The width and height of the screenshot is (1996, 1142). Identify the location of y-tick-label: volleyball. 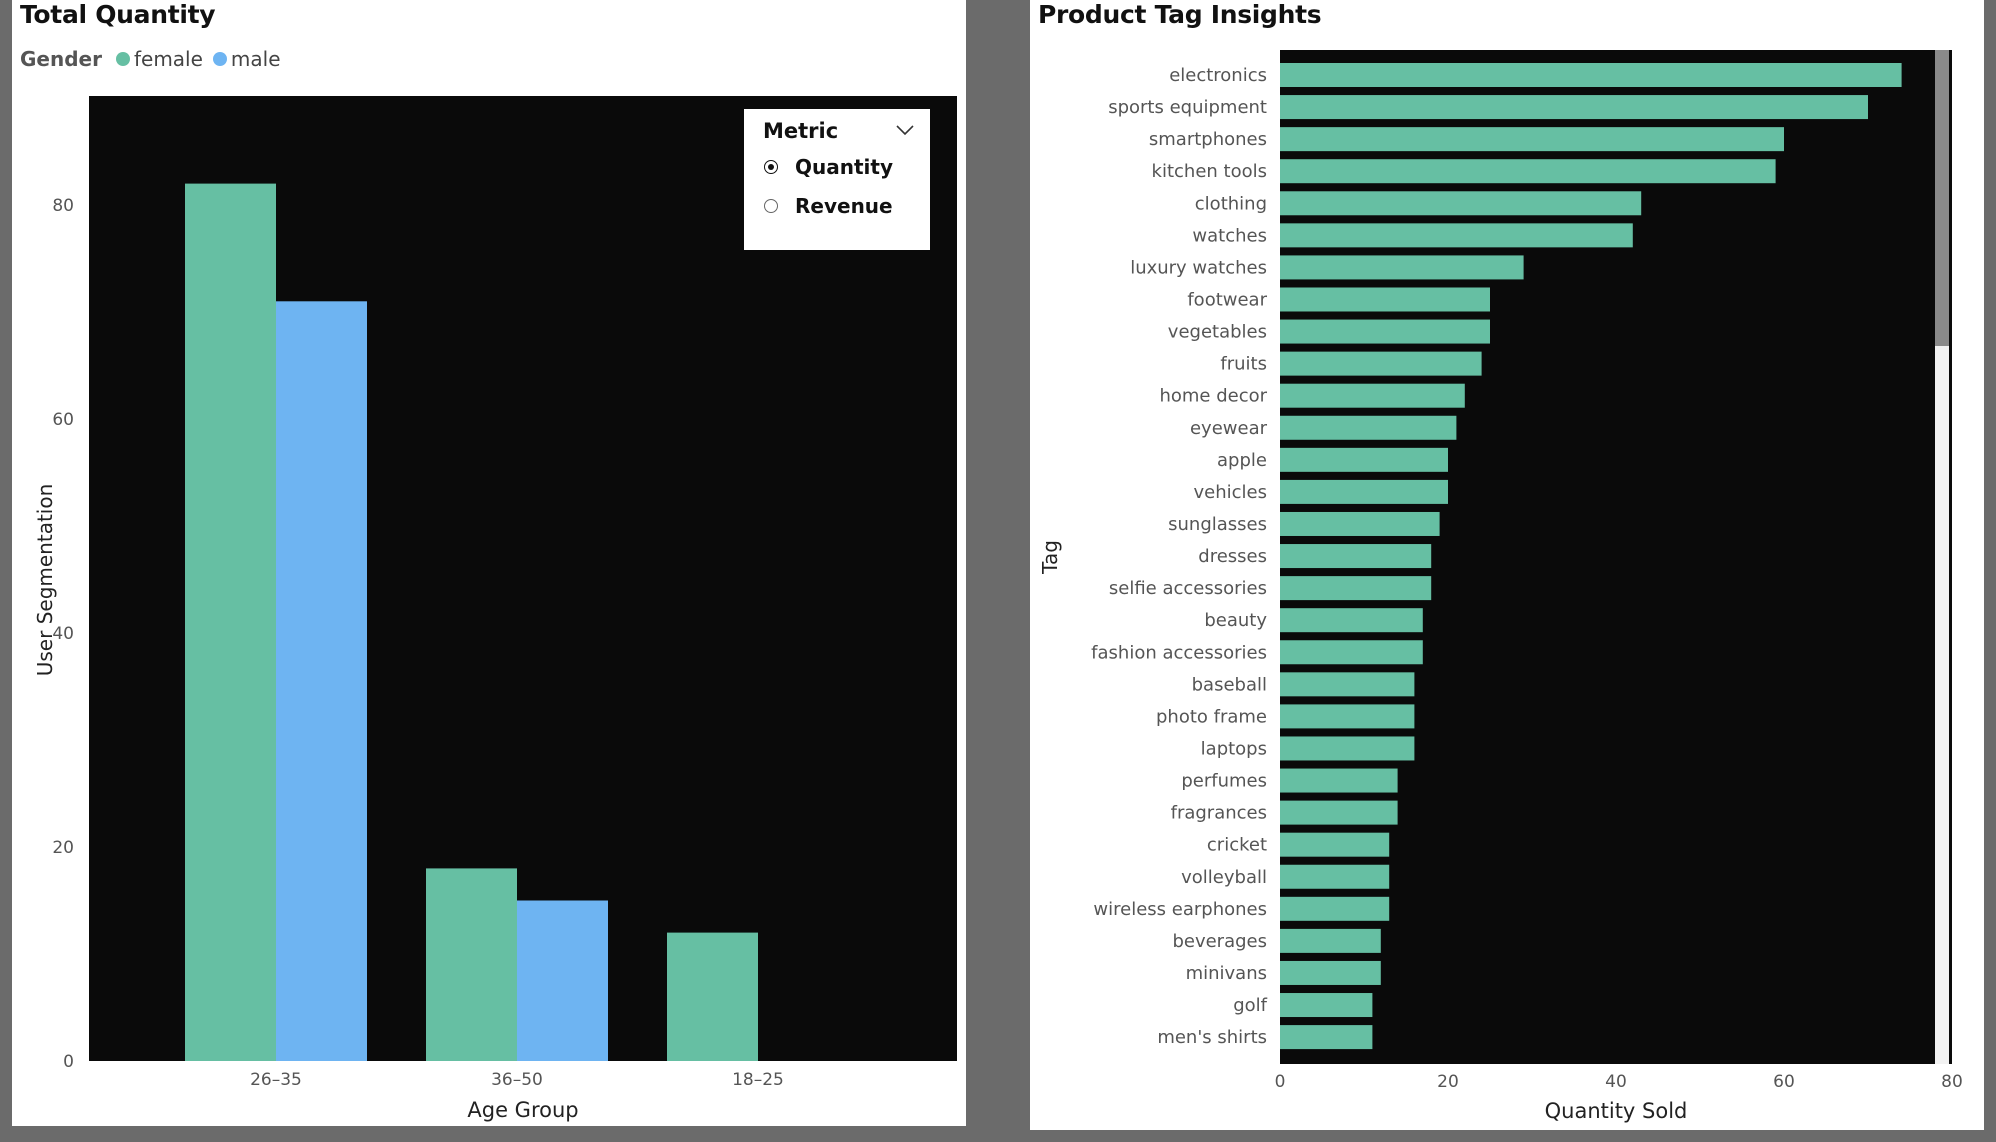
(1224, 877).